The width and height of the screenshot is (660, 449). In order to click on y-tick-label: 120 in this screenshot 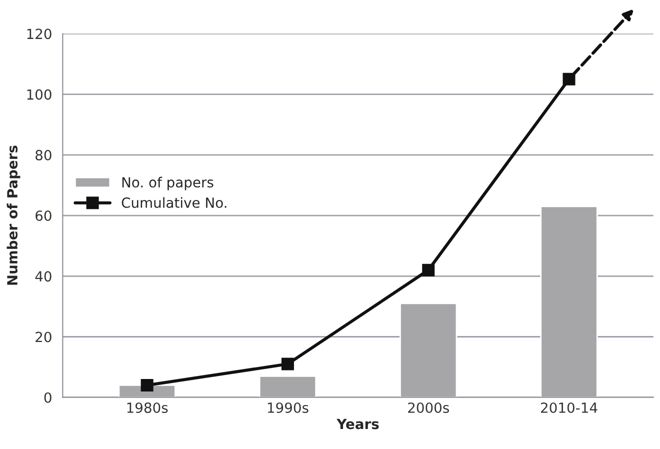, I will do `click(39, 34)`.